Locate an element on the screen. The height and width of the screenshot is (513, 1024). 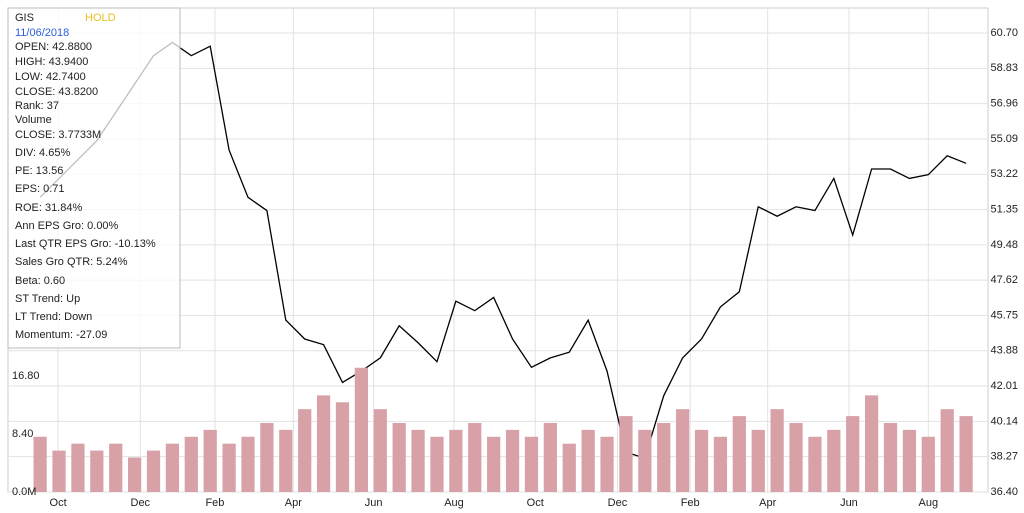
info-line: CLOSE: 43.8200 is located at coordinates (56, 92).